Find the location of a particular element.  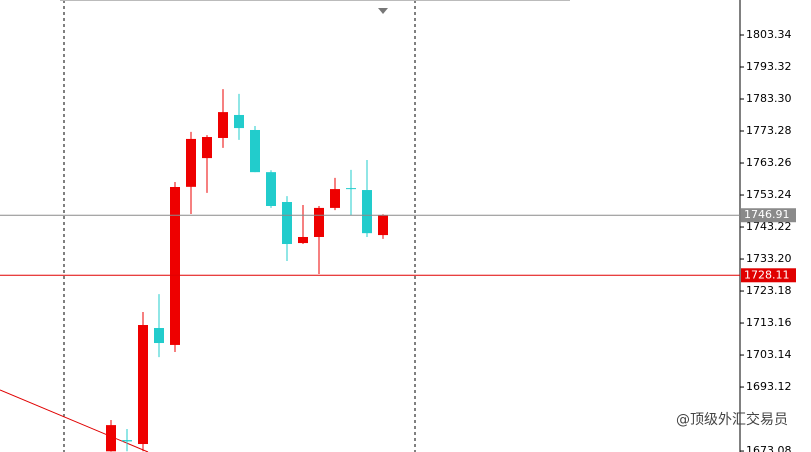

chart-shift-marker is located at coordinates (383, 11).